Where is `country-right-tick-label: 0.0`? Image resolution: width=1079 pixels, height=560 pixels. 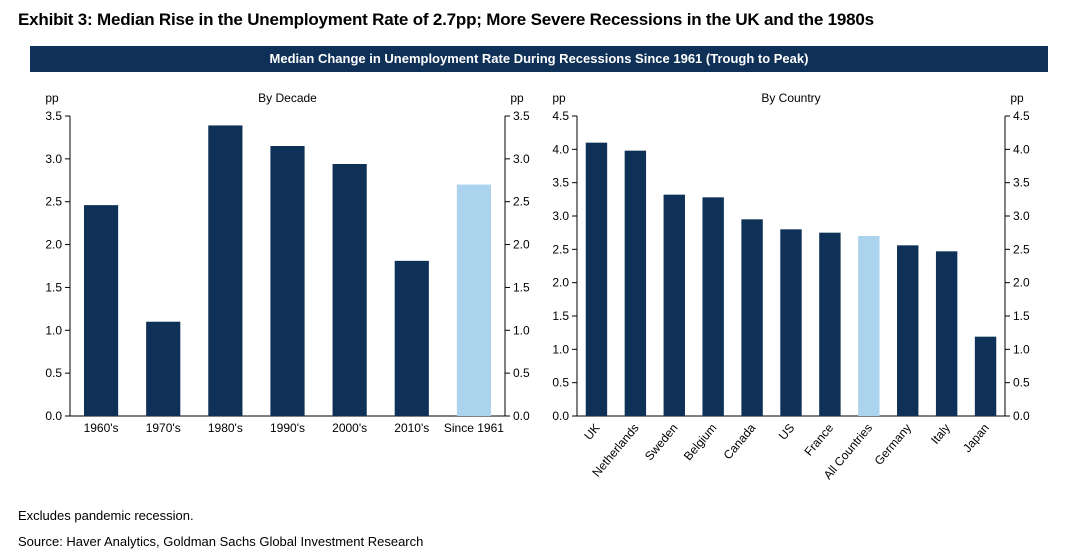 country-right-tick-label: 0.0 is located at coordinates (1021, 416).